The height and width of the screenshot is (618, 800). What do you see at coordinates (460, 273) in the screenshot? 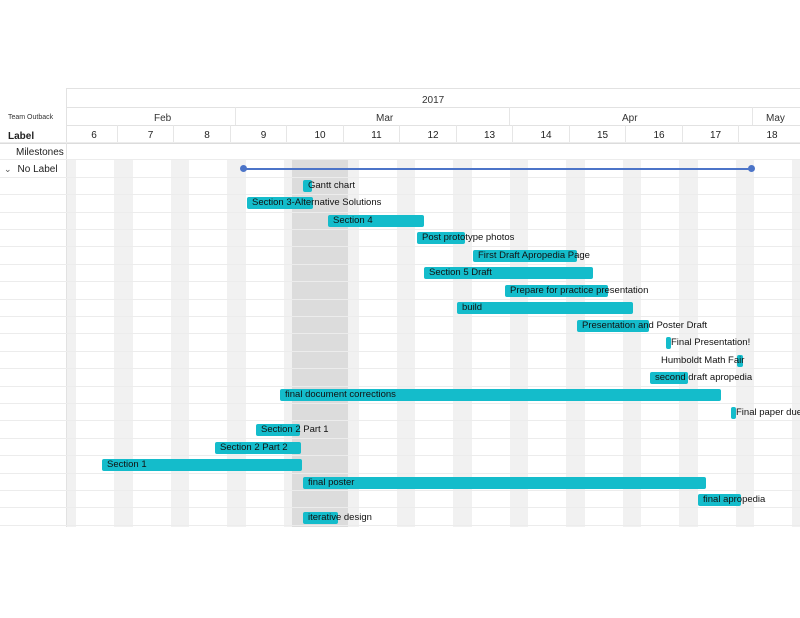
I see `task-label: Section 5 Draft` at bounding box center [460, 273].